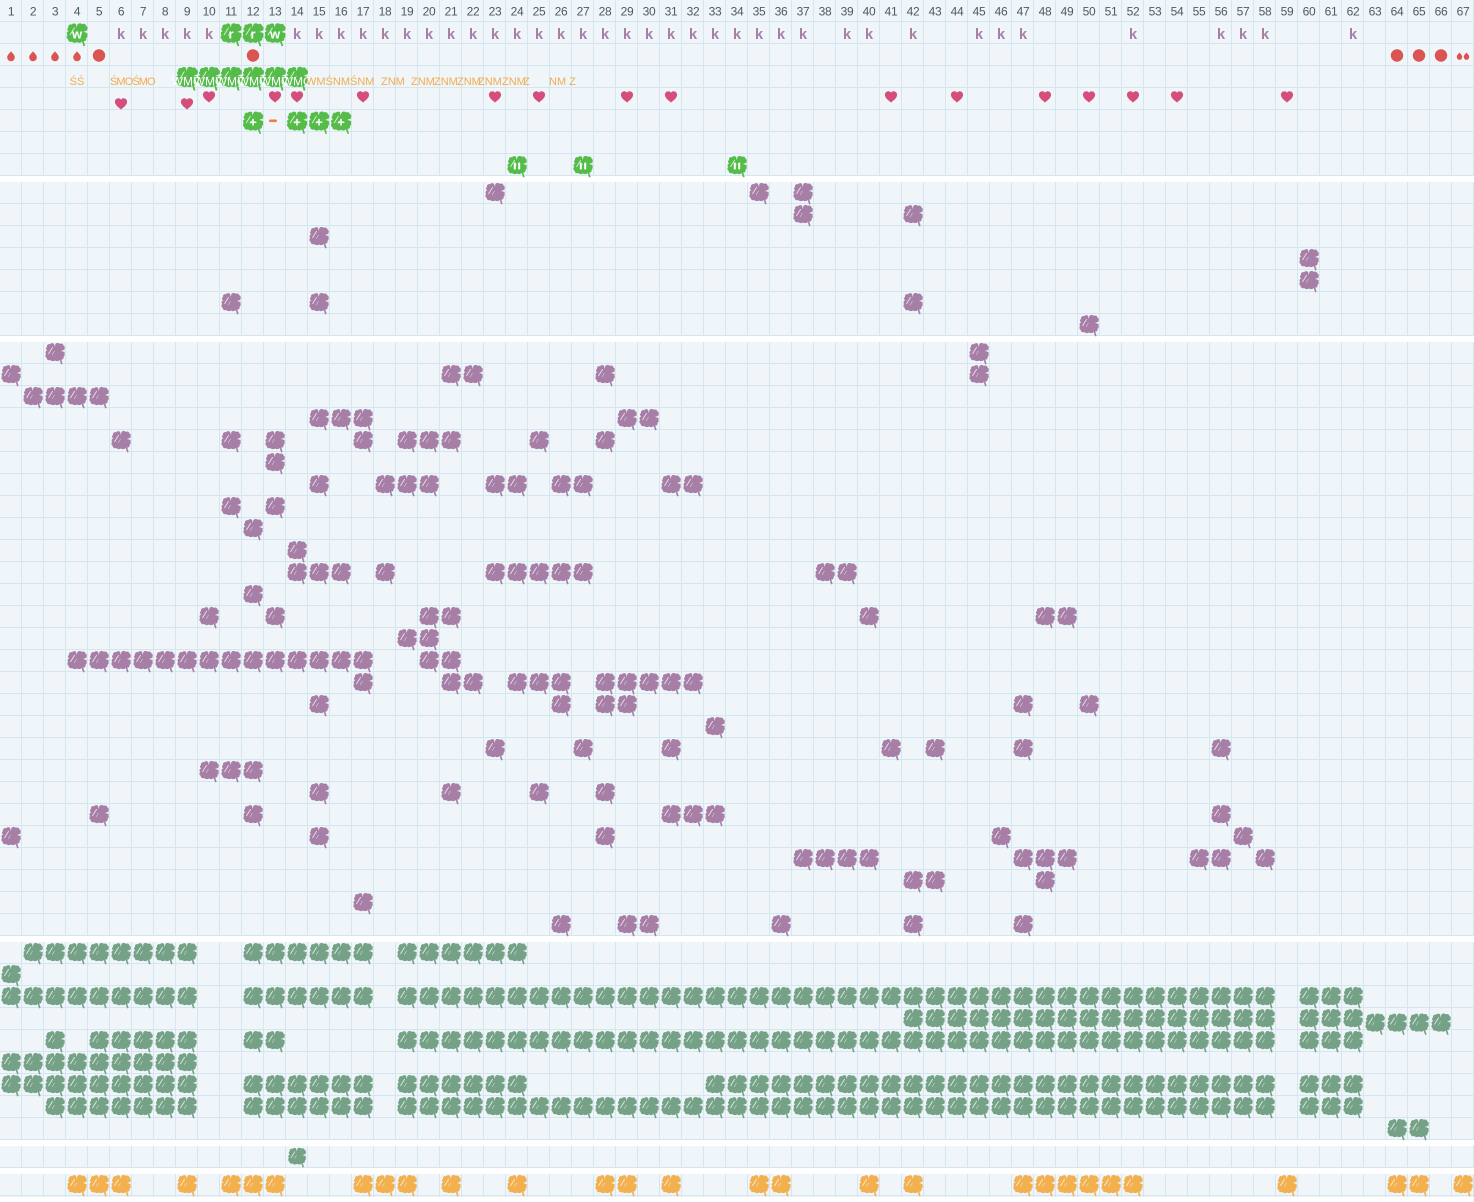 This screenshot has height=1202, width=1474. What do you see at coordinates (671, 12) in the screenshot?
I see `svg-text: 31` at bounding box center [671, 12].